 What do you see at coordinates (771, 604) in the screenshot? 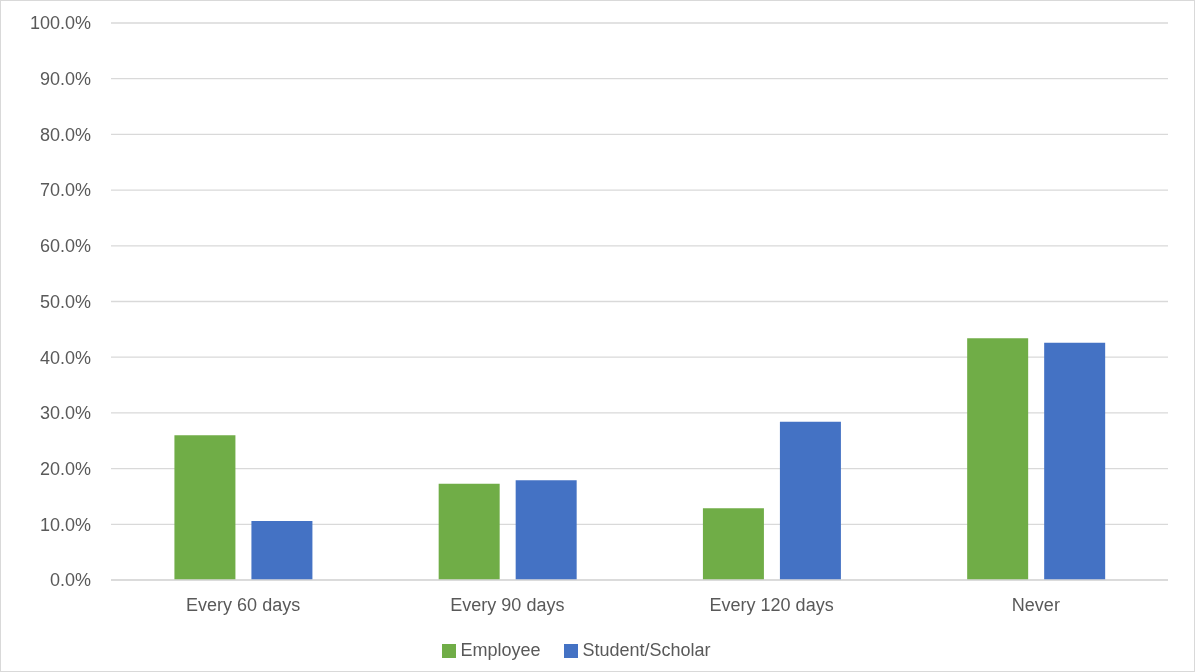
I see `x-tick-label: Every 120 days` at bounding box center [771, 604].